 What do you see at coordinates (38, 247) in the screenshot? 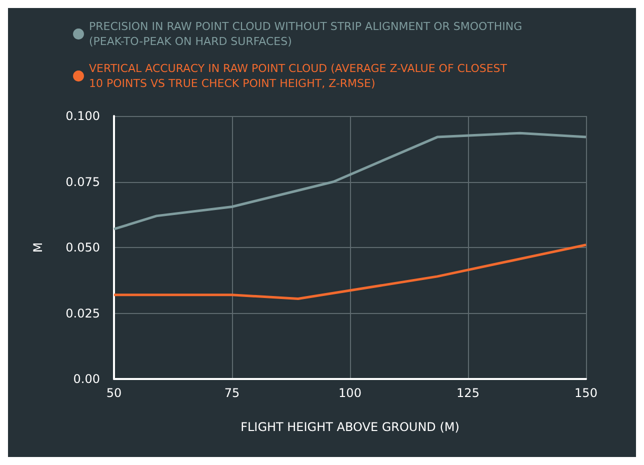
I see `y-axis-title: M` at bounding box center [38, 247].